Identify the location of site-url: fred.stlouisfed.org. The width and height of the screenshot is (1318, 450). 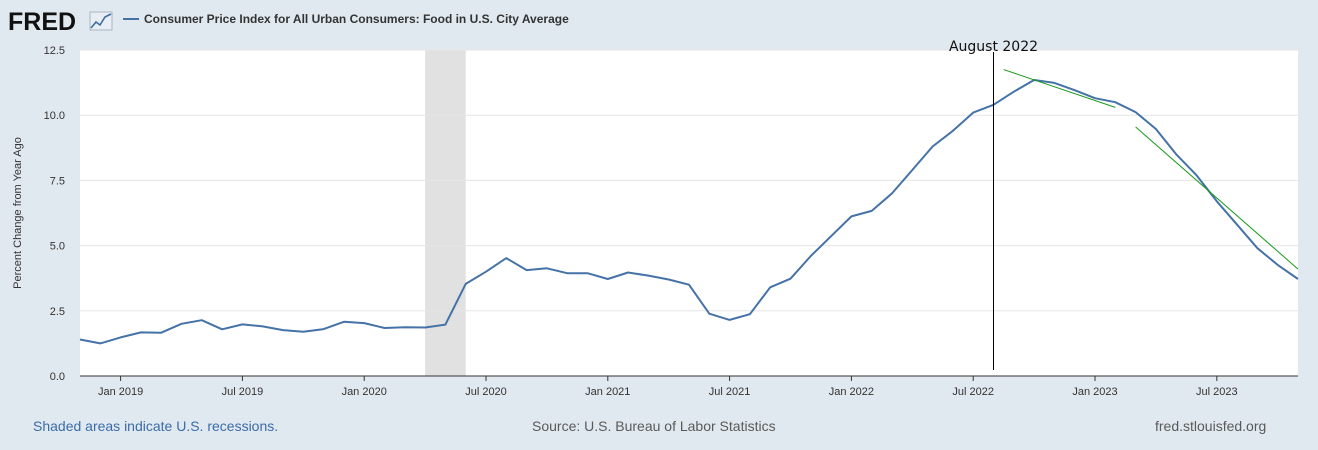
(1211, 426).